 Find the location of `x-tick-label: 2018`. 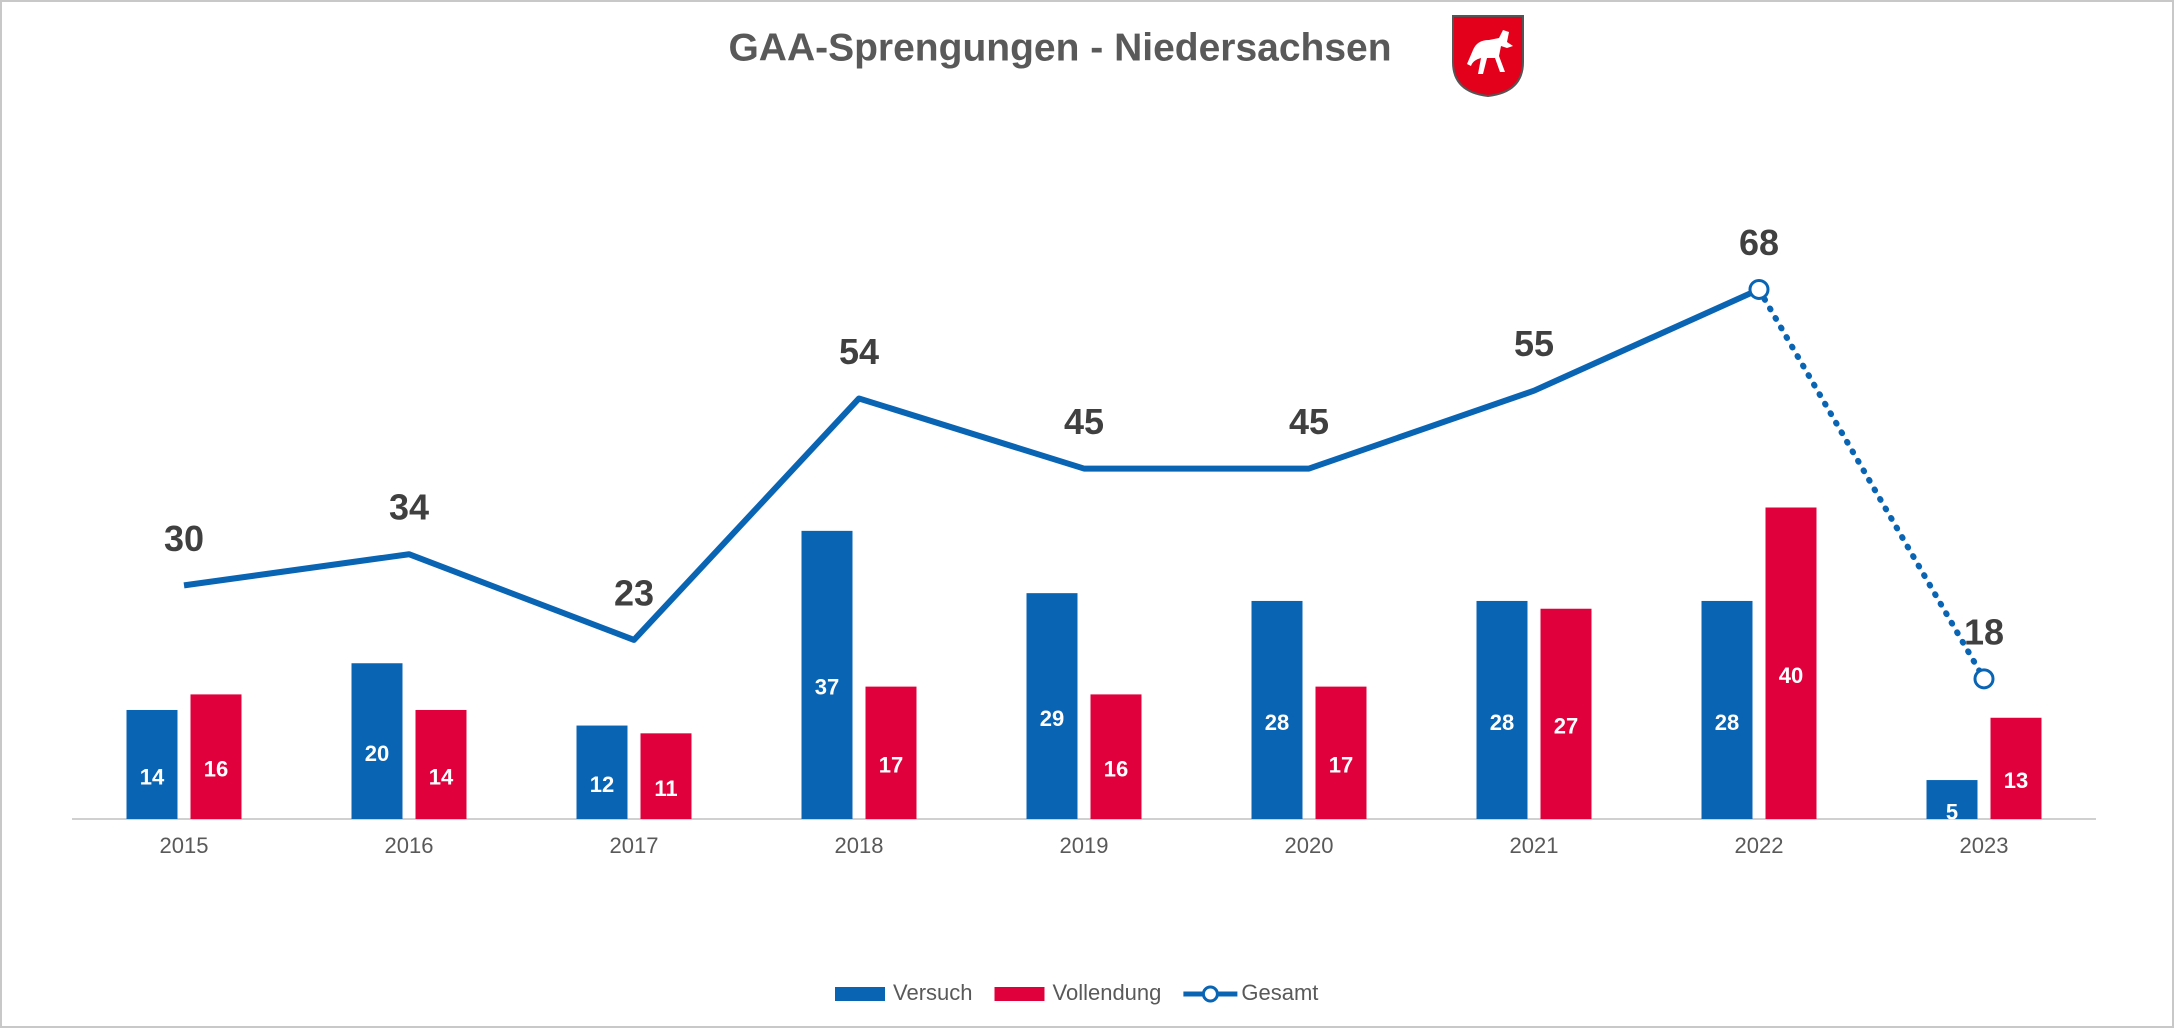

x-tick-label: 2018 is located at coordinates (859, 845).